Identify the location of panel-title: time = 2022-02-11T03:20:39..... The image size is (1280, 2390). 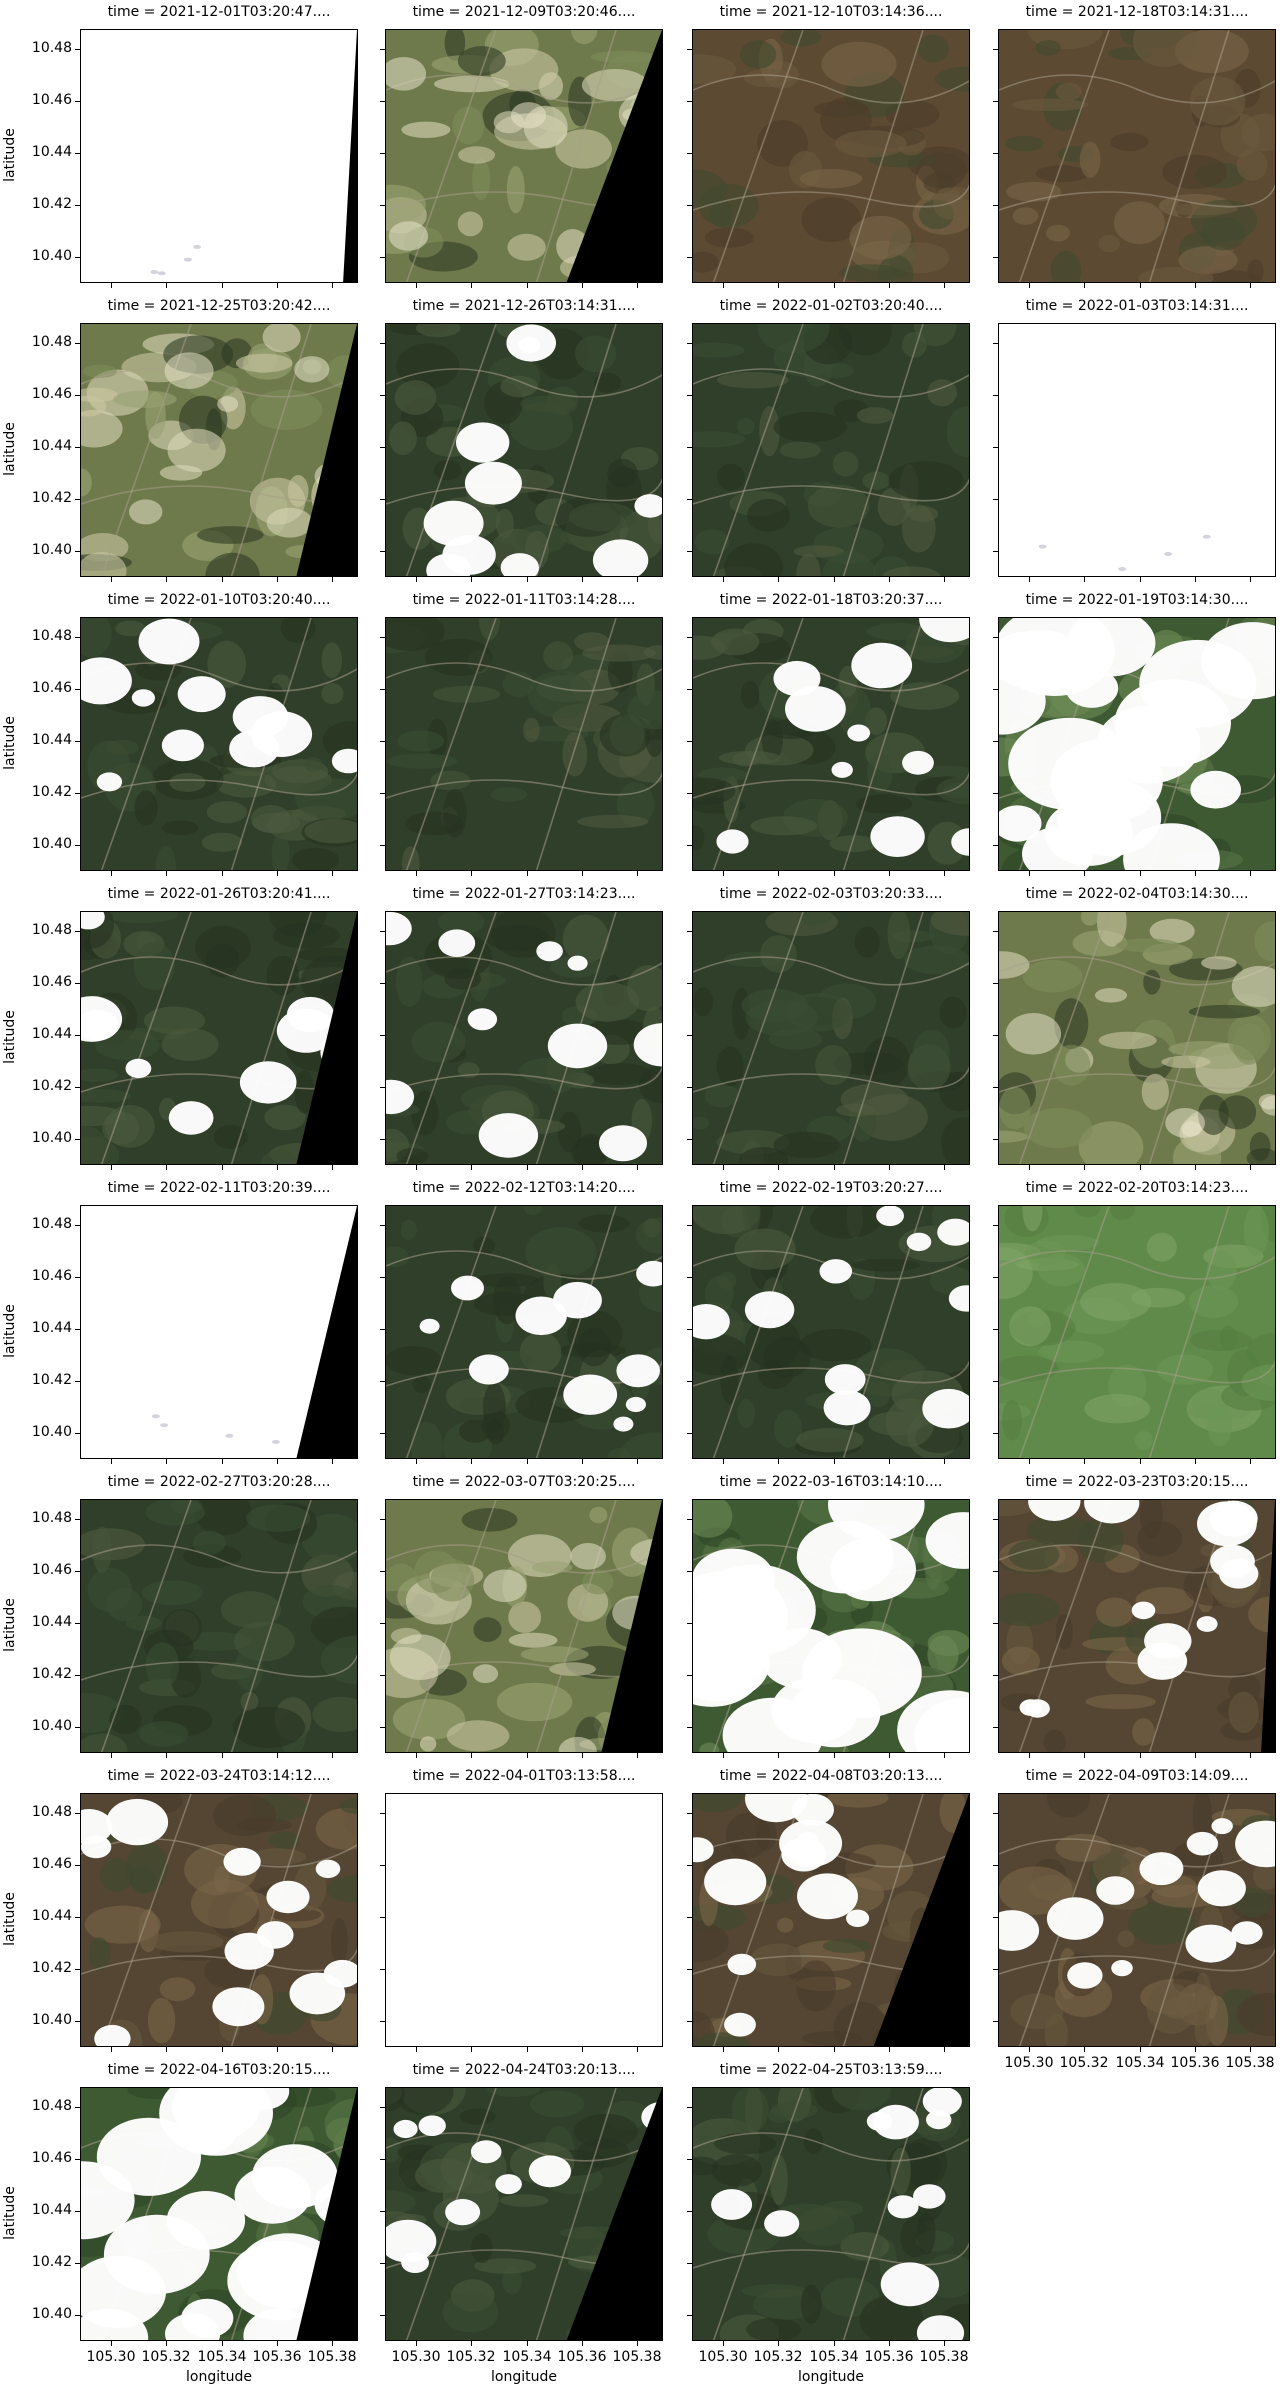
(219, 1188).